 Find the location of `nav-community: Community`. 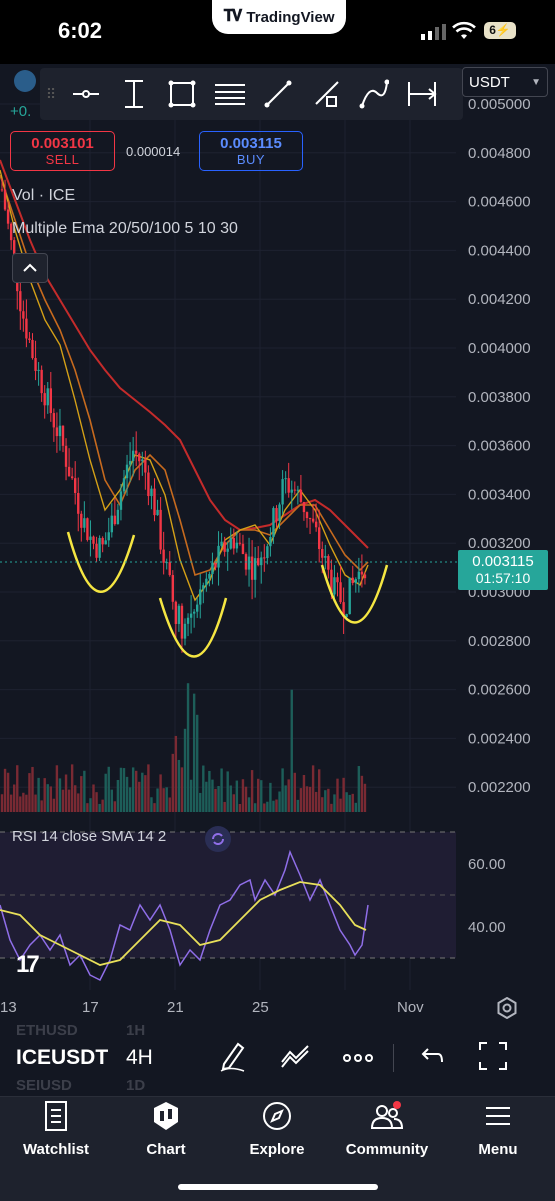

nav-community: Community is located at coordinates (387, 1129).